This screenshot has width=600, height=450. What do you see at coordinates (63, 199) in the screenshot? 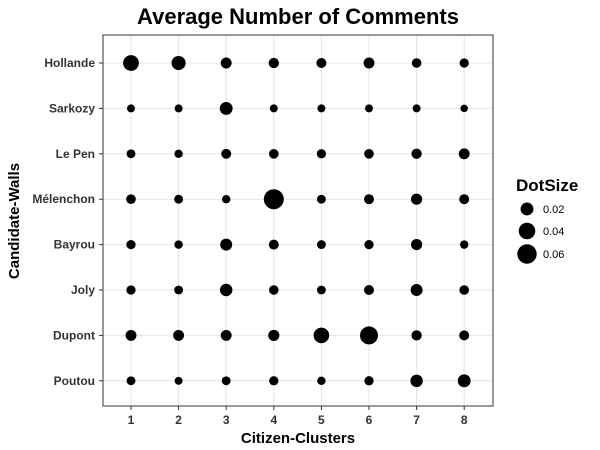
I see `y-tick-label: Mélenchon` at bounding box center [63, 199].